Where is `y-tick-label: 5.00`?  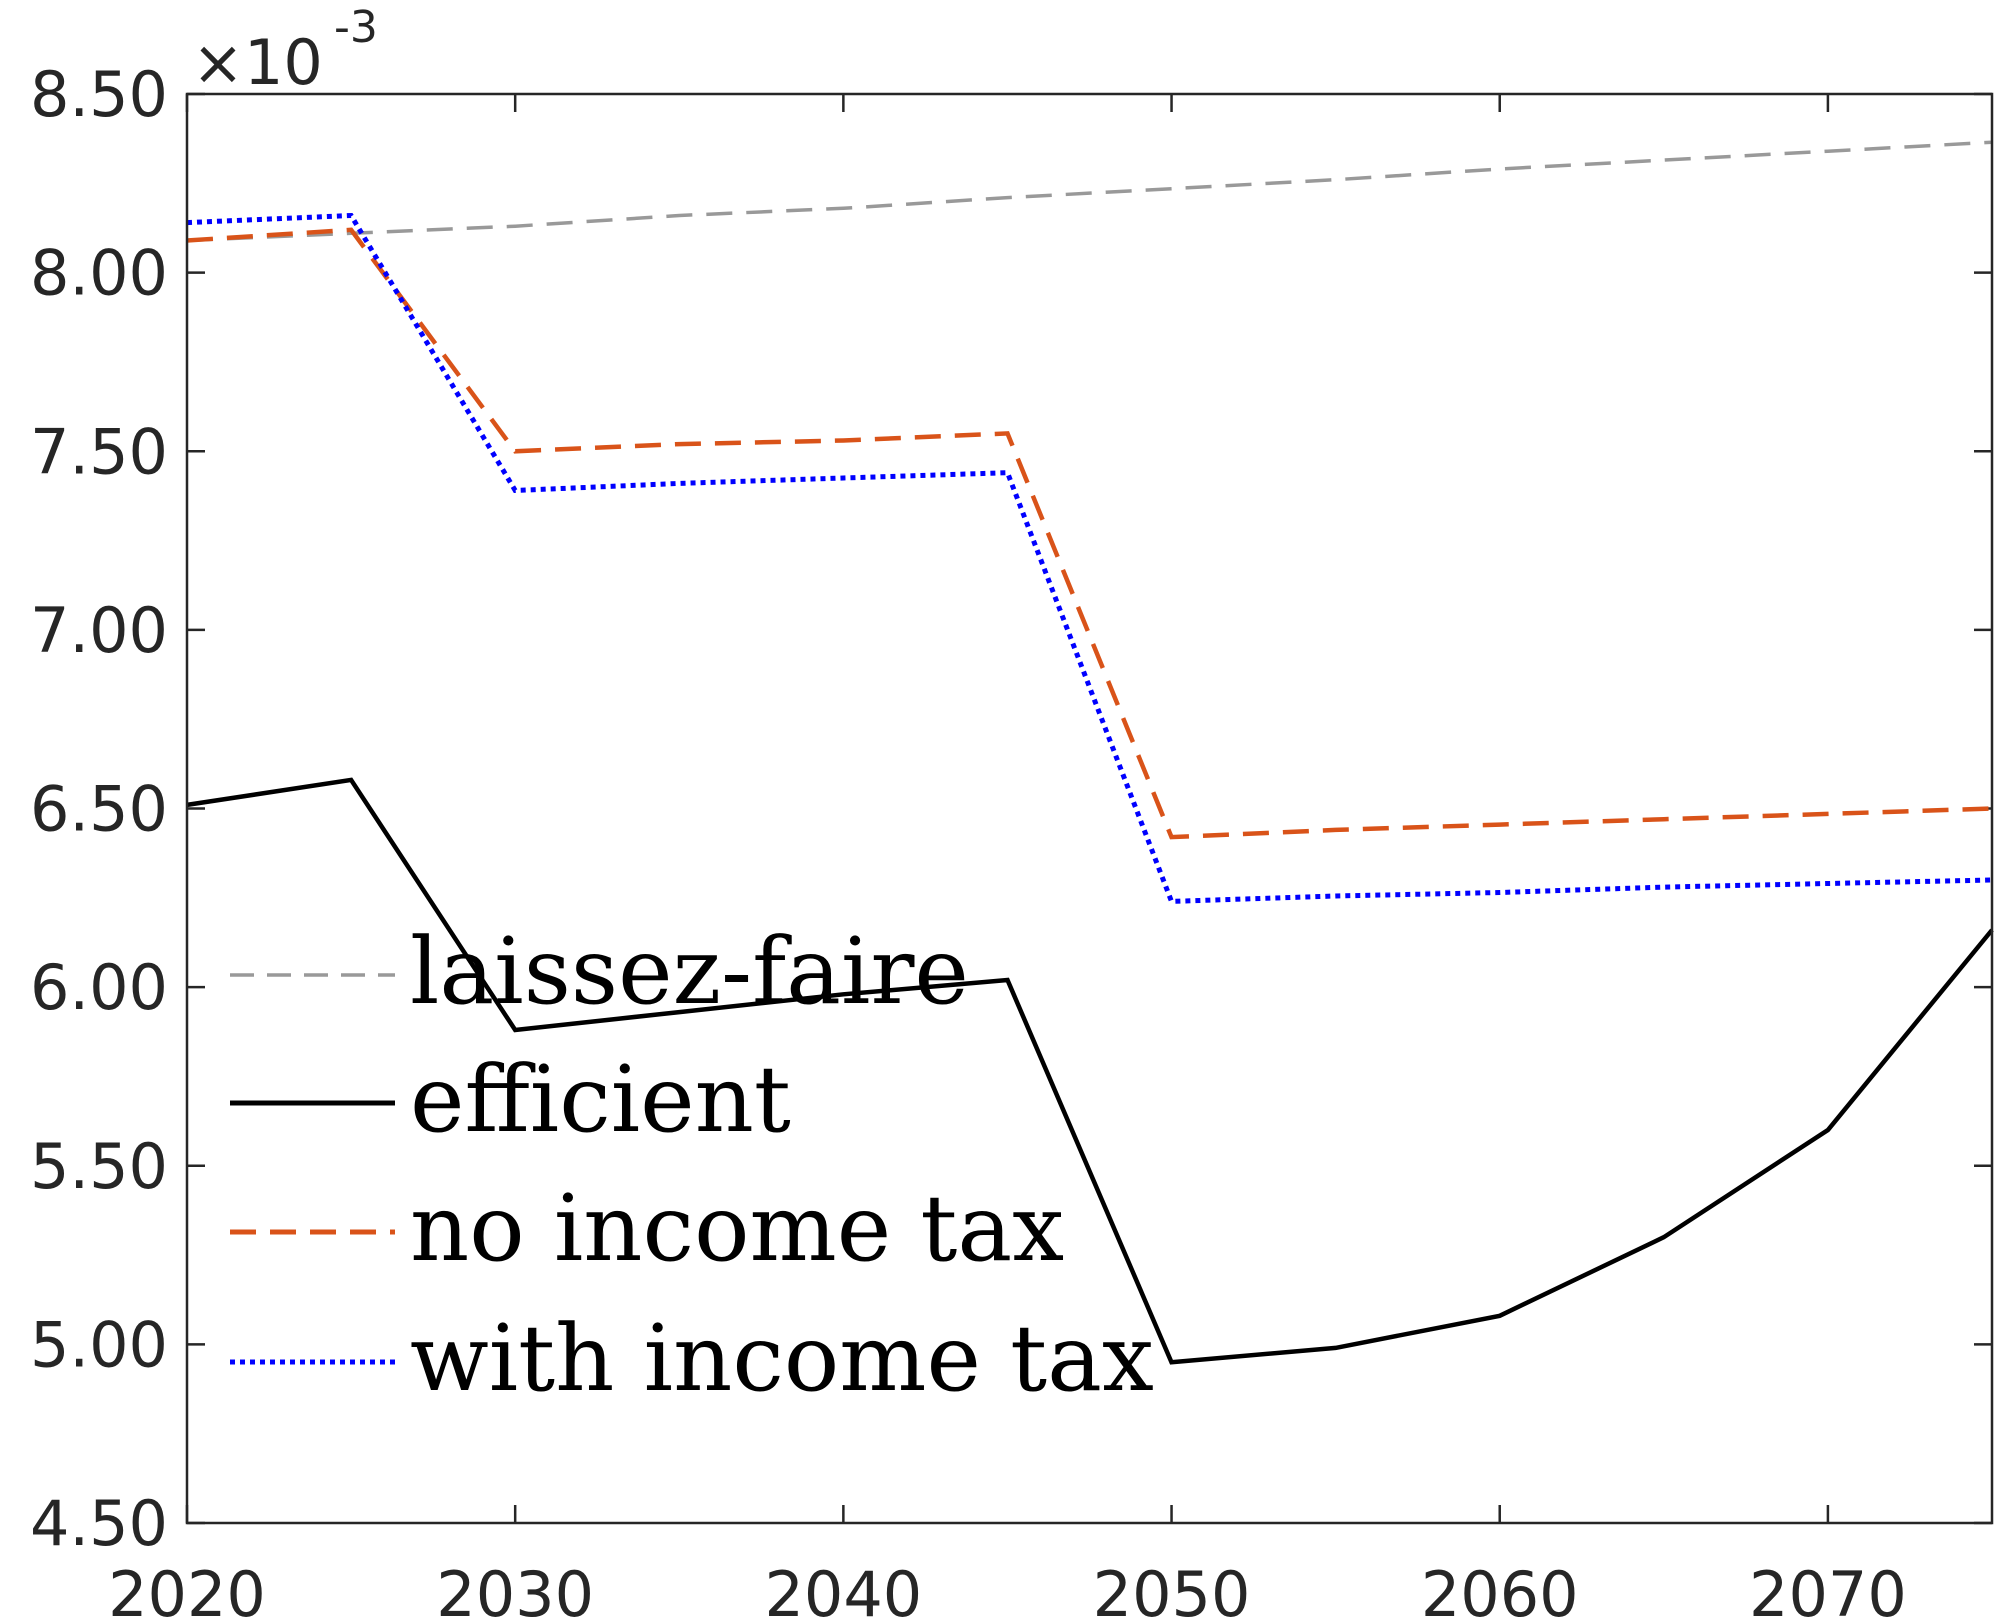 y-tick-label: 5.00 is located at coordinates (99, 1344).